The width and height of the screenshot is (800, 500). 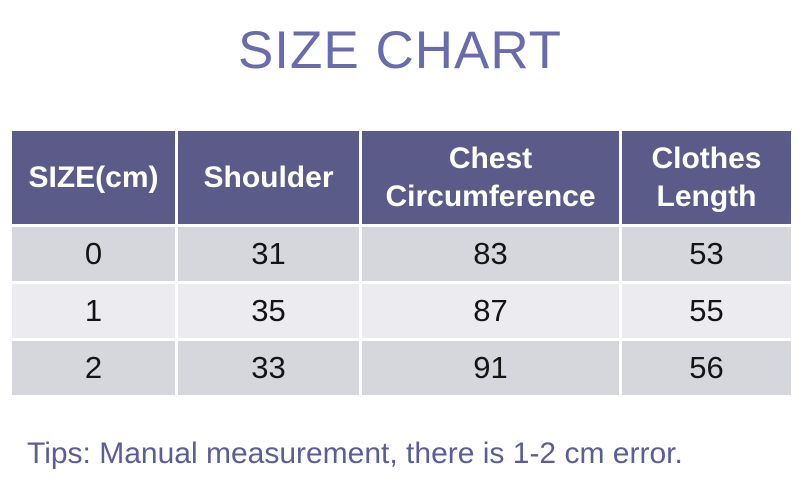 What do you see at coordinates (93, 368) in the screenshot?
I see `cell-size: 2` at bounding box center [93, 368].